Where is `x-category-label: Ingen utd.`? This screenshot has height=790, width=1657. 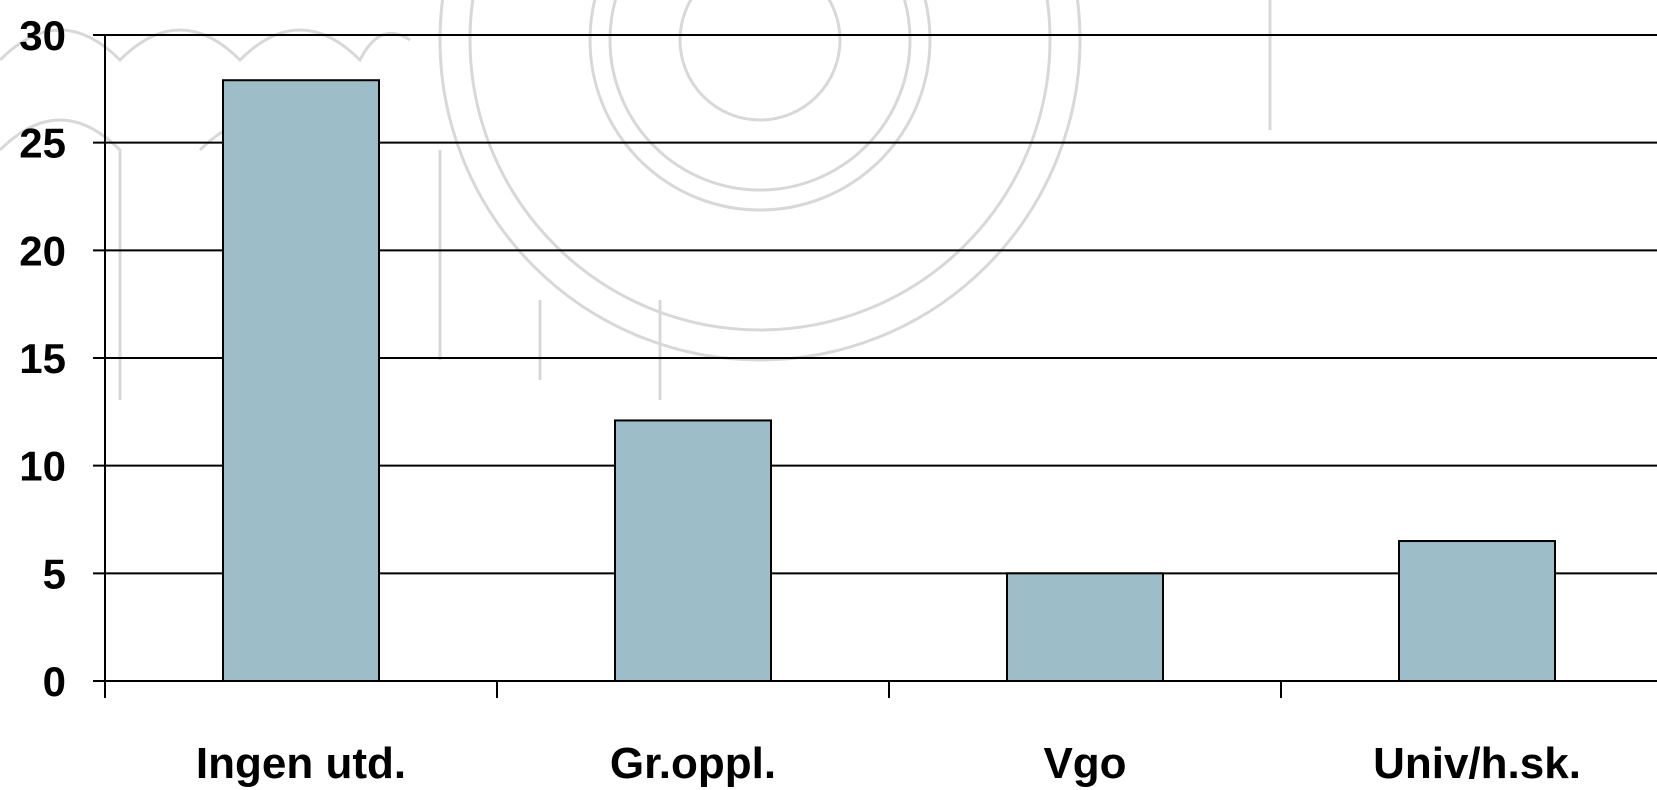
x-category-label: Ingen utd. is located at coordinates (301, 763).